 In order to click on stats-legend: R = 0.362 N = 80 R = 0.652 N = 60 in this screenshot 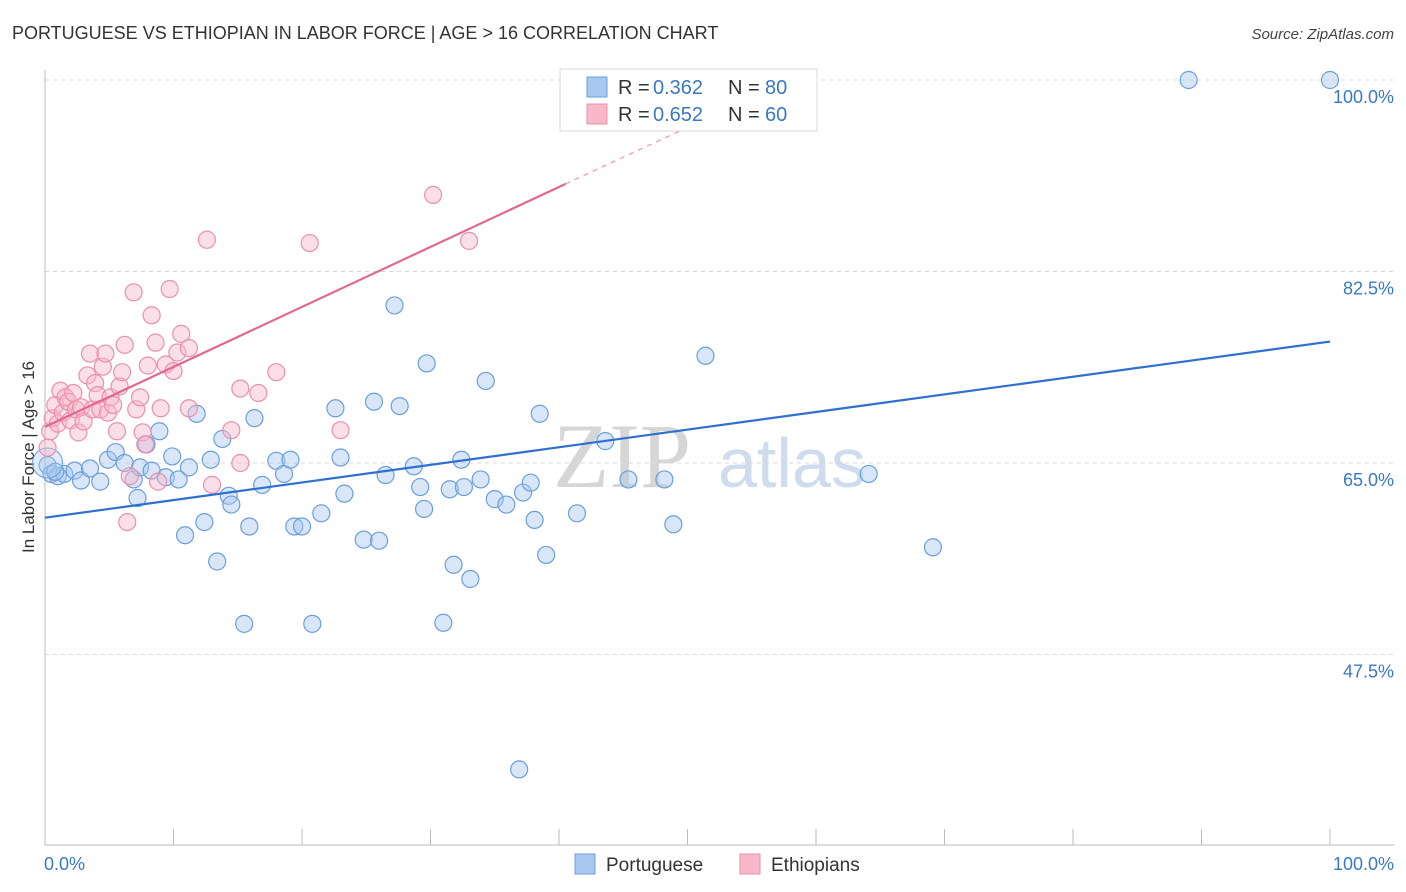, I will do `click(688, 100)`.